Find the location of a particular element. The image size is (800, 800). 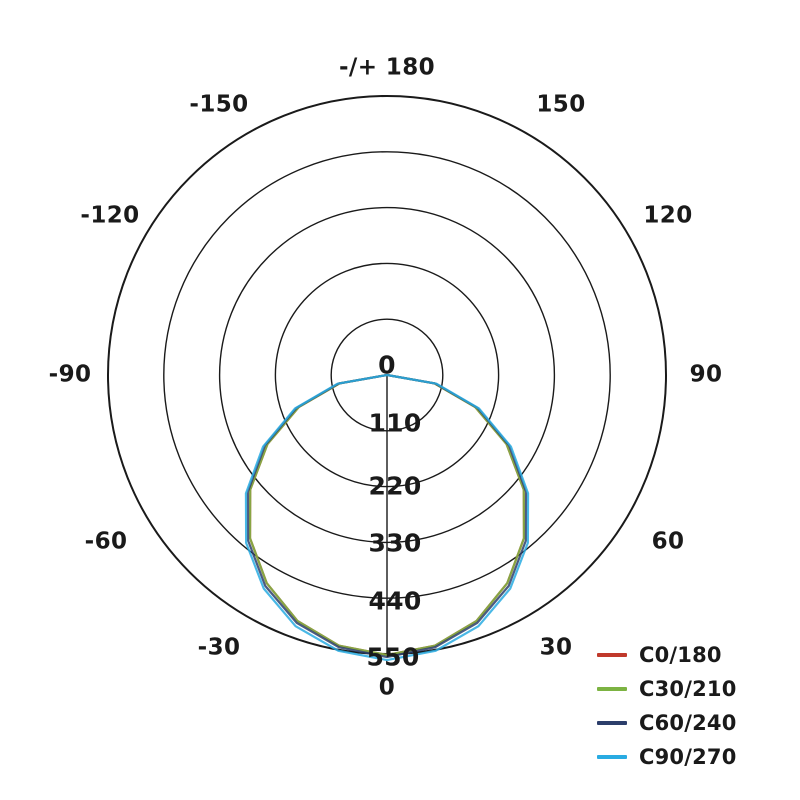

angle-tick-label: 0 is located at coordinates (387, 687).